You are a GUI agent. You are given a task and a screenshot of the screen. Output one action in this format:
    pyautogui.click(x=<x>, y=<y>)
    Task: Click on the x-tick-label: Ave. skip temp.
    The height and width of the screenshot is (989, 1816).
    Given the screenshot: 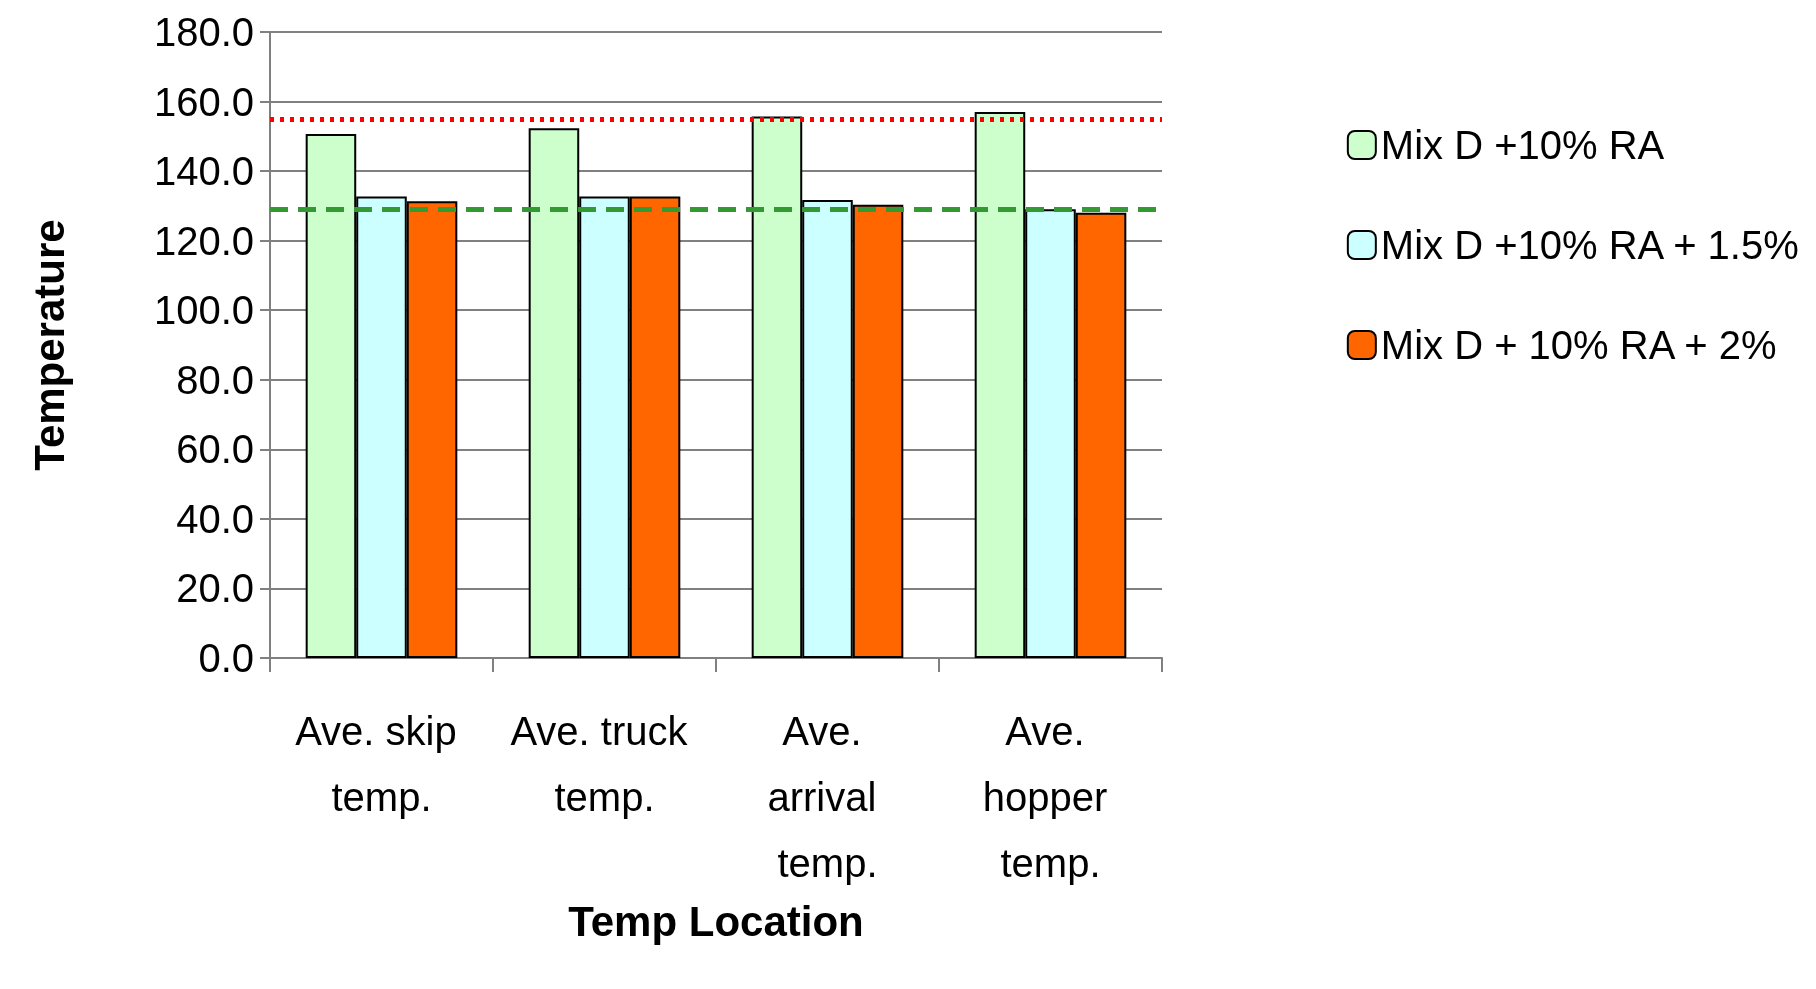 What is the action you would take?
    pyautogui.click(x=381, y=764)
    